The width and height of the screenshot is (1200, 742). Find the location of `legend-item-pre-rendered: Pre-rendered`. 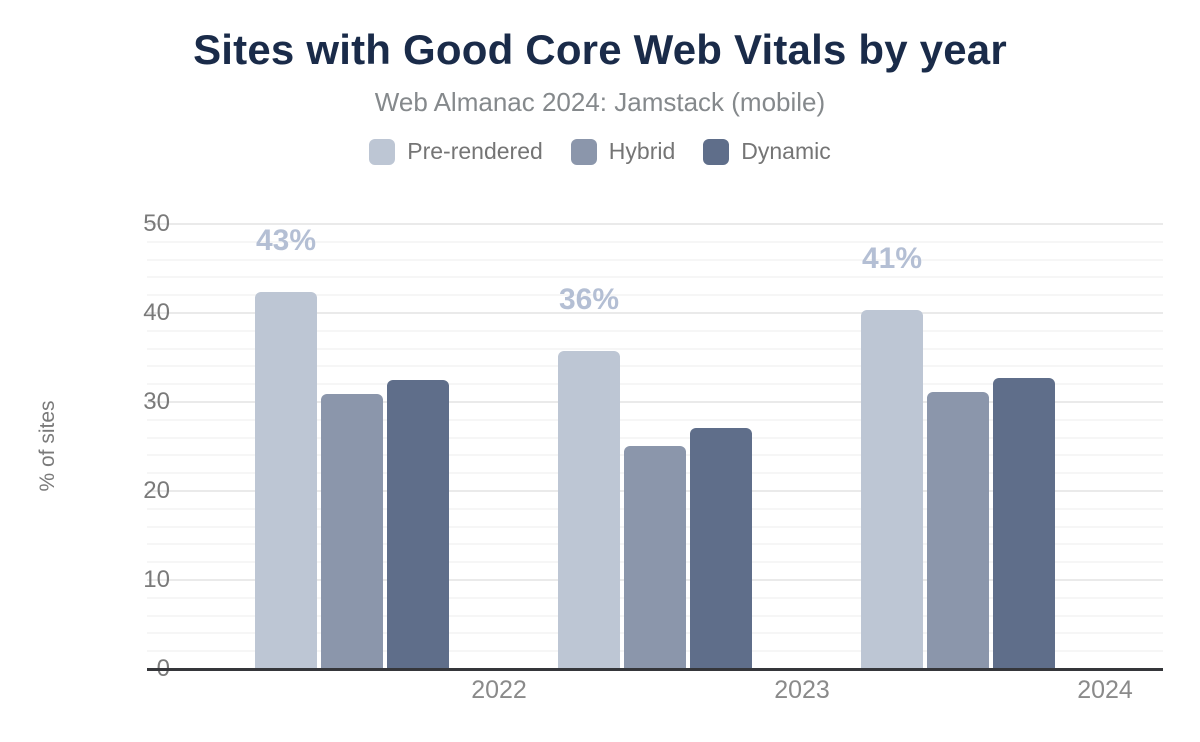

legend-item-pre-rendered: Pre-rendered is located at coordinates (456, 151).